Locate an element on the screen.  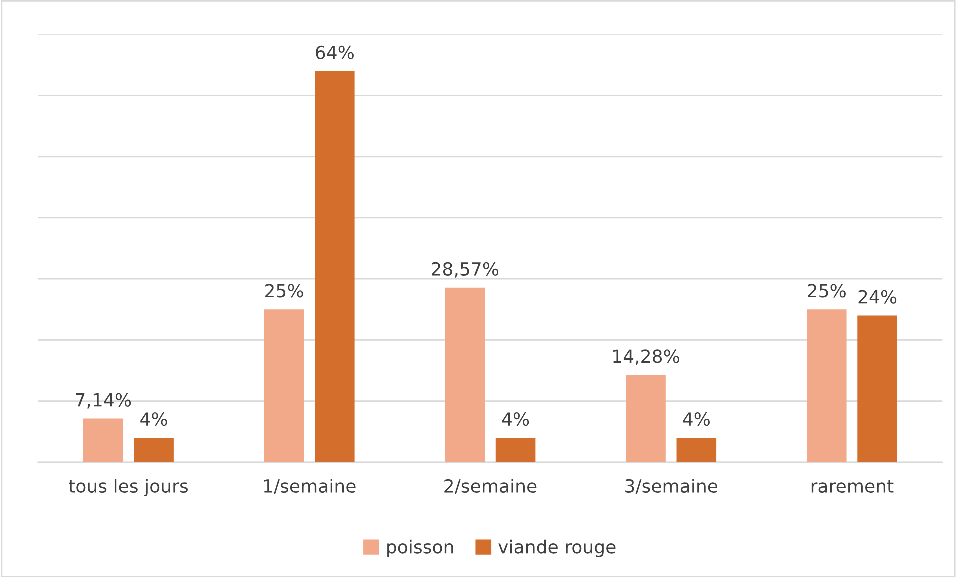
data-label: 28,57% is located at coordinates (465, 270).